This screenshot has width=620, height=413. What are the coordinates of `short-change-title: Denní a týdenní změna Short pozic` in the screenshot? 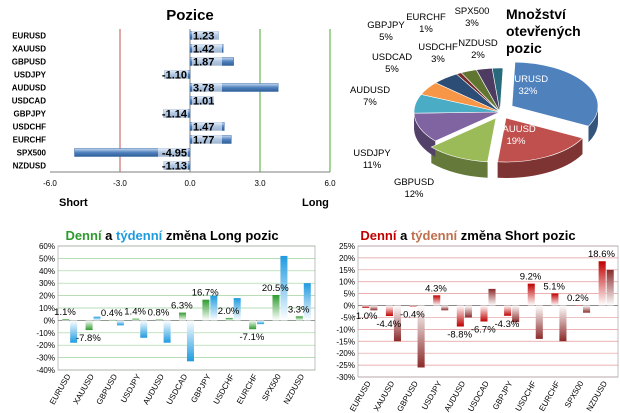 It's located at (467, 235).